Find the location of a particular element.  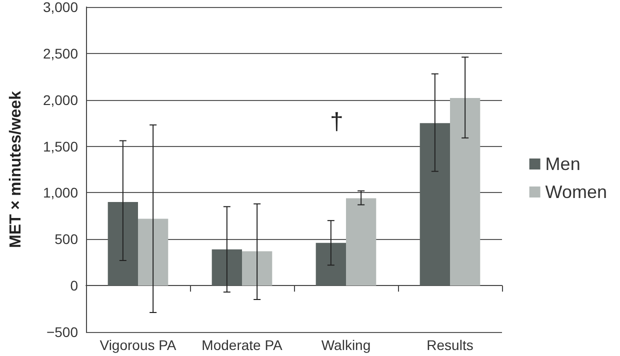

legend-label: Men is located at coordinates (562, 164).